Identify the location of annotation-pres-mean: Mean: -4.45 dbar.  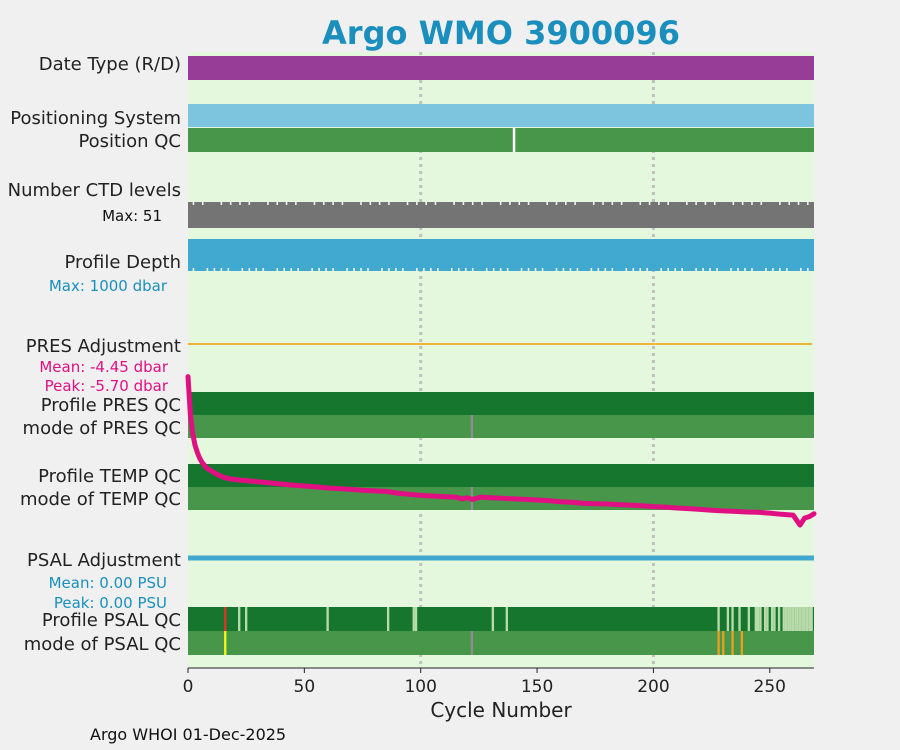
(104, 367).